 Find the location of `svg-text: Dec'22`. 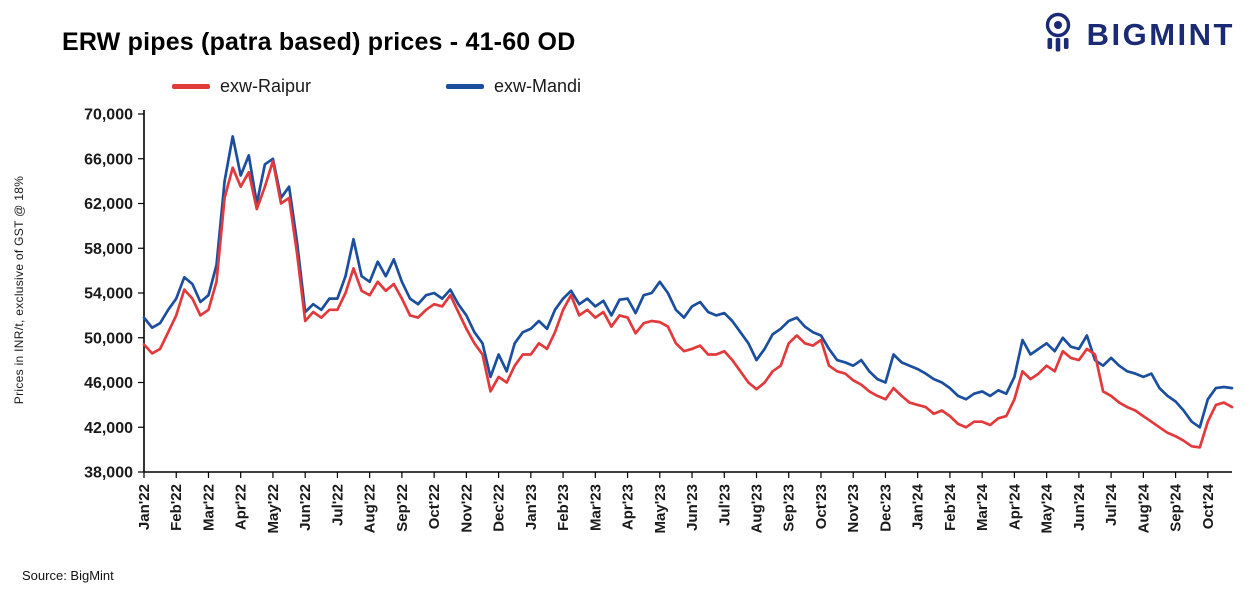

svg-text: Dec'22 is located at coordinates (499, 508).